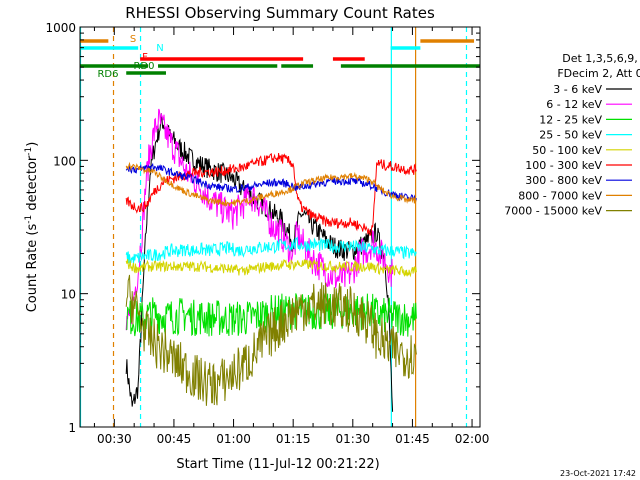  What do you see at coordinates (174, 439) in the screenshot?
I see `x-tick-label: 00:45` at bounding box center [174, 439].